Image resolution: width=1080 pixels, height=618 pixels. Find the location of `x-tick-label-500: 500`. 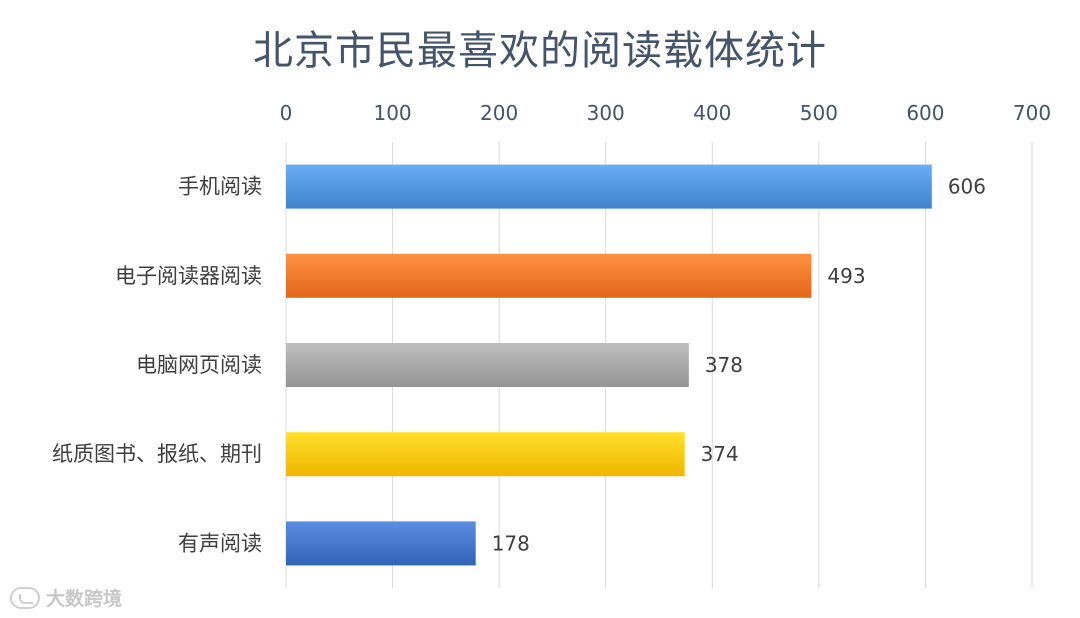

x-tick-label-500: 500 is located at coordinates (819, 113).